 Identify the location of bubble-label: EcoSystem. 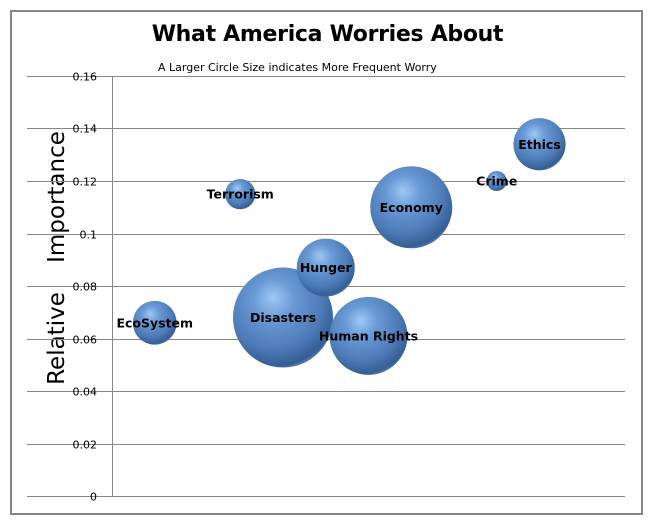
(154, 322).